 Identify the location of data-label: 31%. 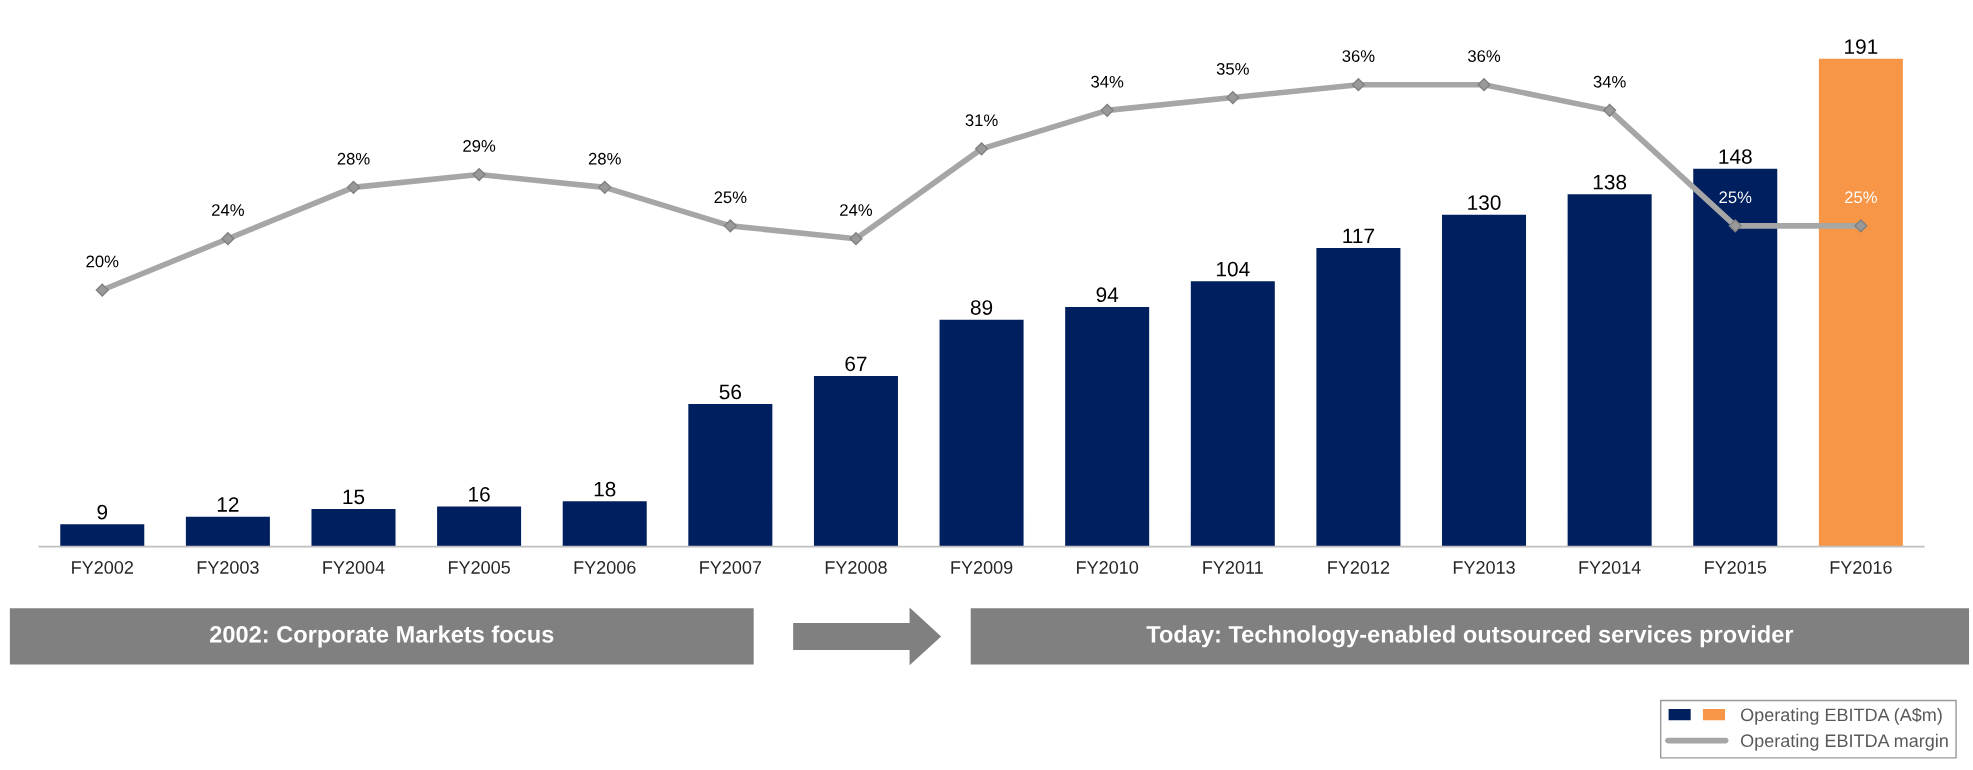
(981, 120).